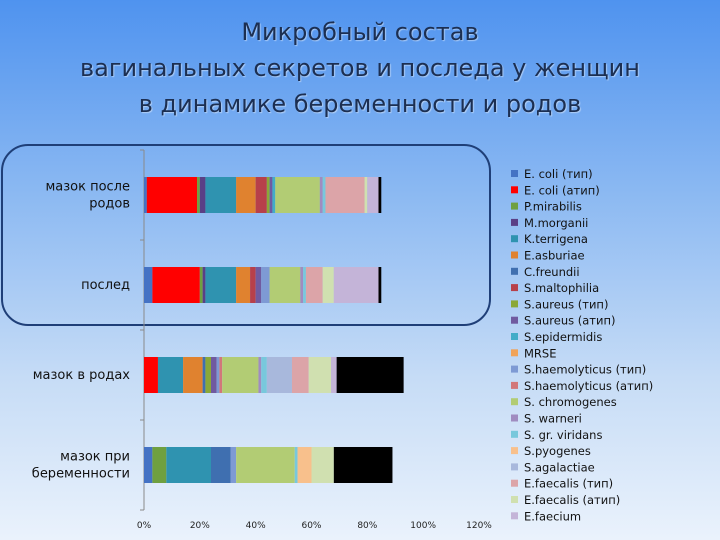 The width and height of the screenshot is (720, 540). What do you see at coordinates (556, 223) in the screenshot?
I see `legend-label: M.morganii` at bounding box center [556, 223].